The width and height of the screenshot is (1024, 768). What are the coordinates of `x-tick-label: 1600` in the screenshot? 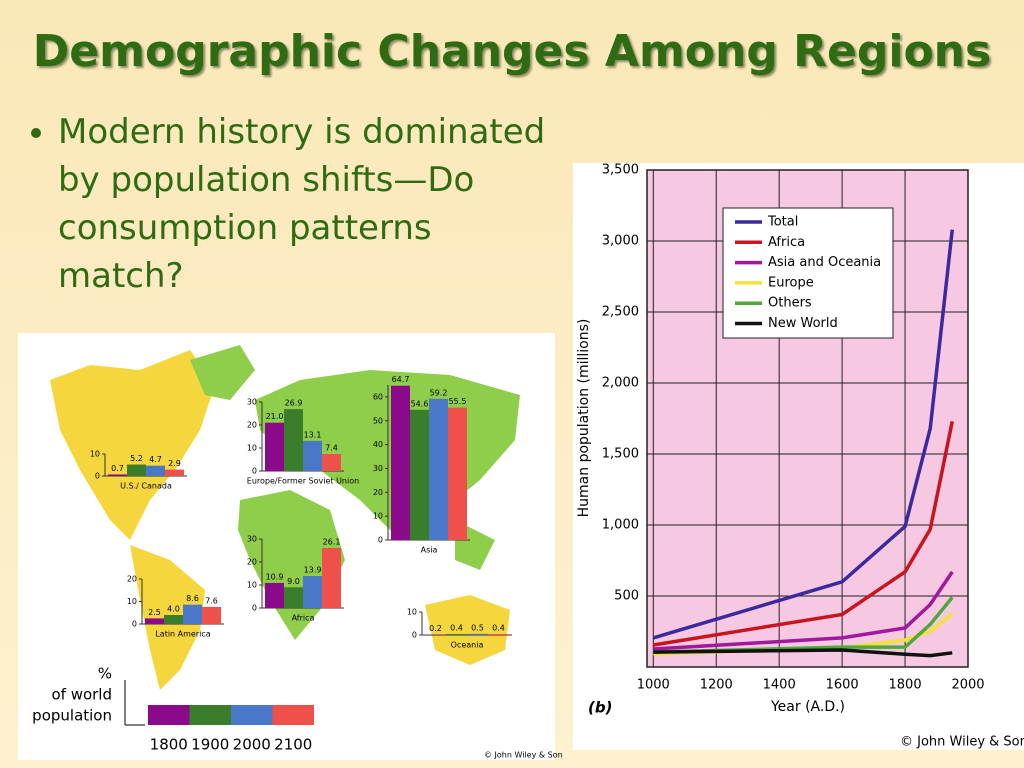 It's located at (842, 685).